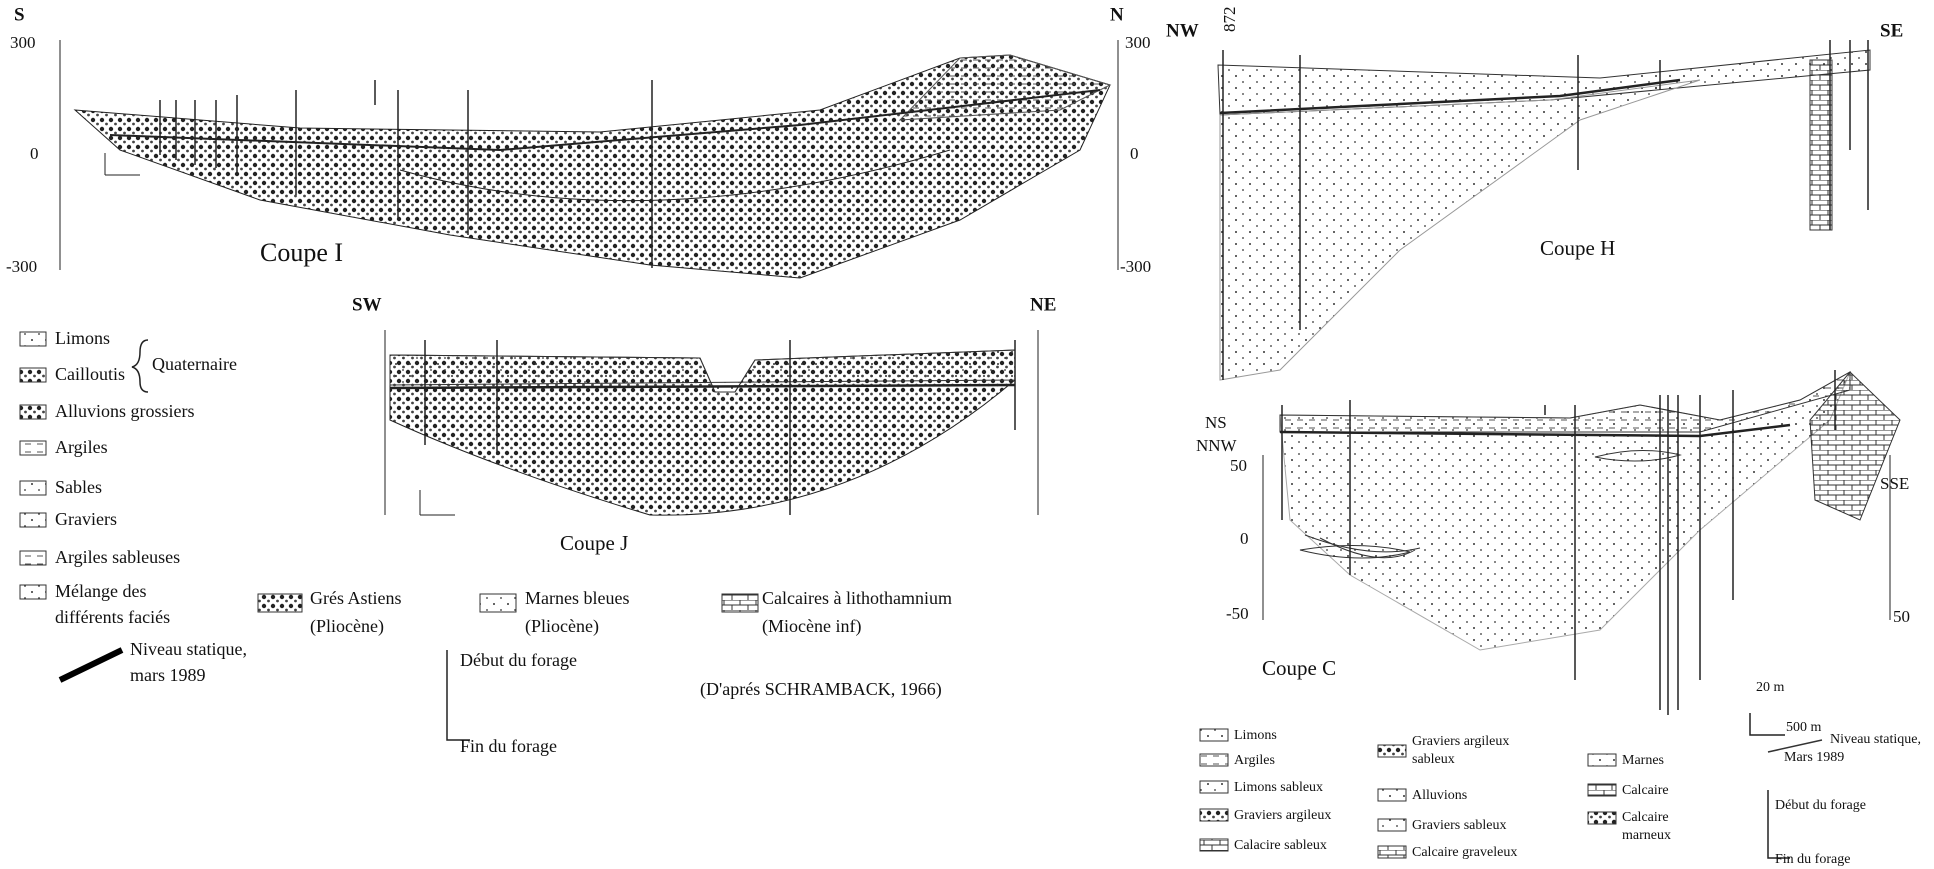  Describe the element at coordinates (100, 591) in the screenshot. I see `legend-label: Mélange des` at that location.